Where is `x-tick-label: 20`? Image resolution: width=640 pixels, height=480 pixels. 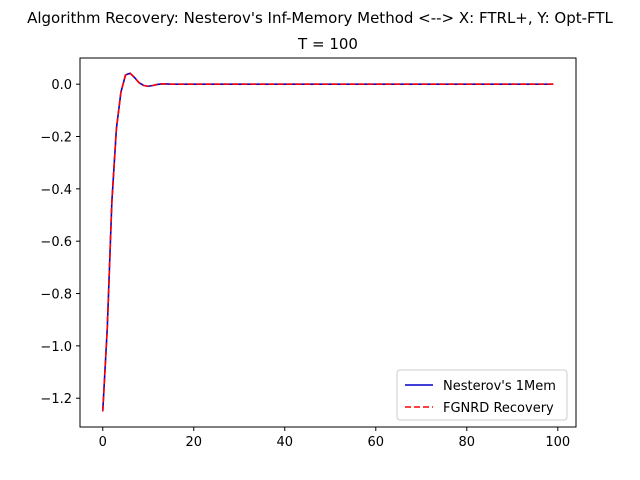
x-tick-label: 20 is located at coordinates (193, 442).